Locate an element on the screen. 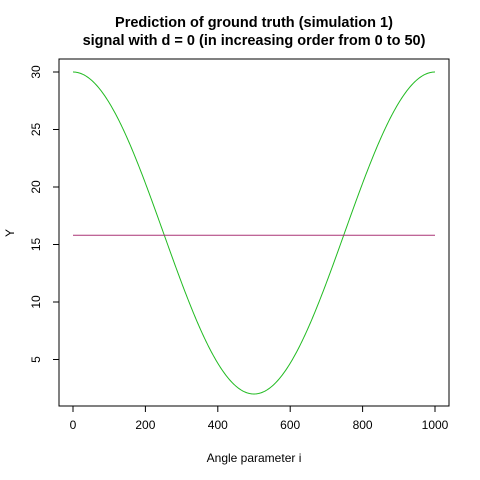 The image size is (480, 480). x-tick-label: 400 is located at coordinates (218, 425).